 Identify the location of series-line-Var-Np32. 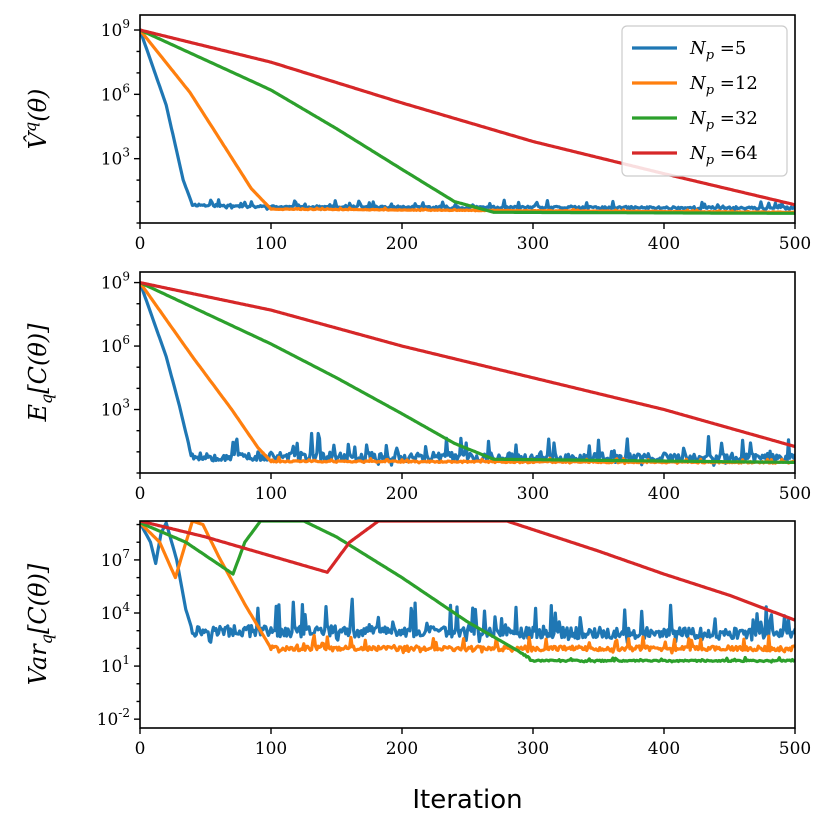
(467, 592).